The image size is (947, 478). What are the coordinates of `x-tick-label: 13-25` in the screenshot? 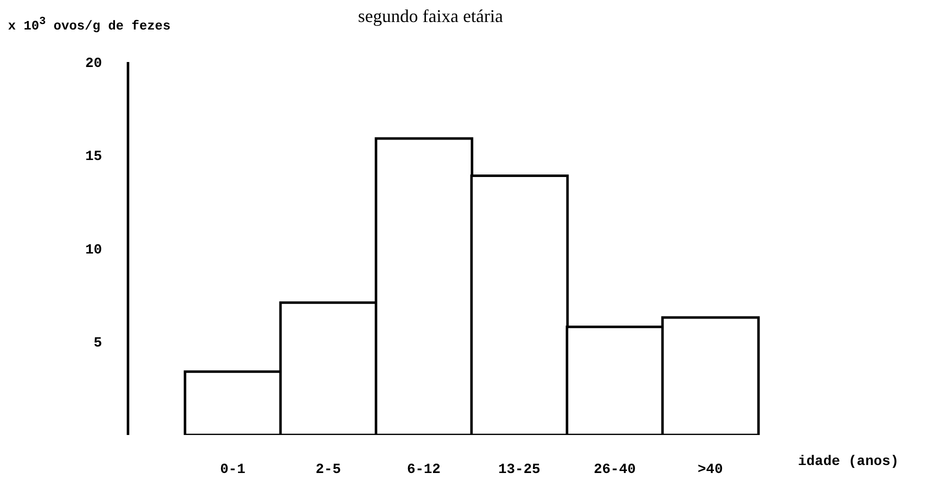 It's located at (519, 470).